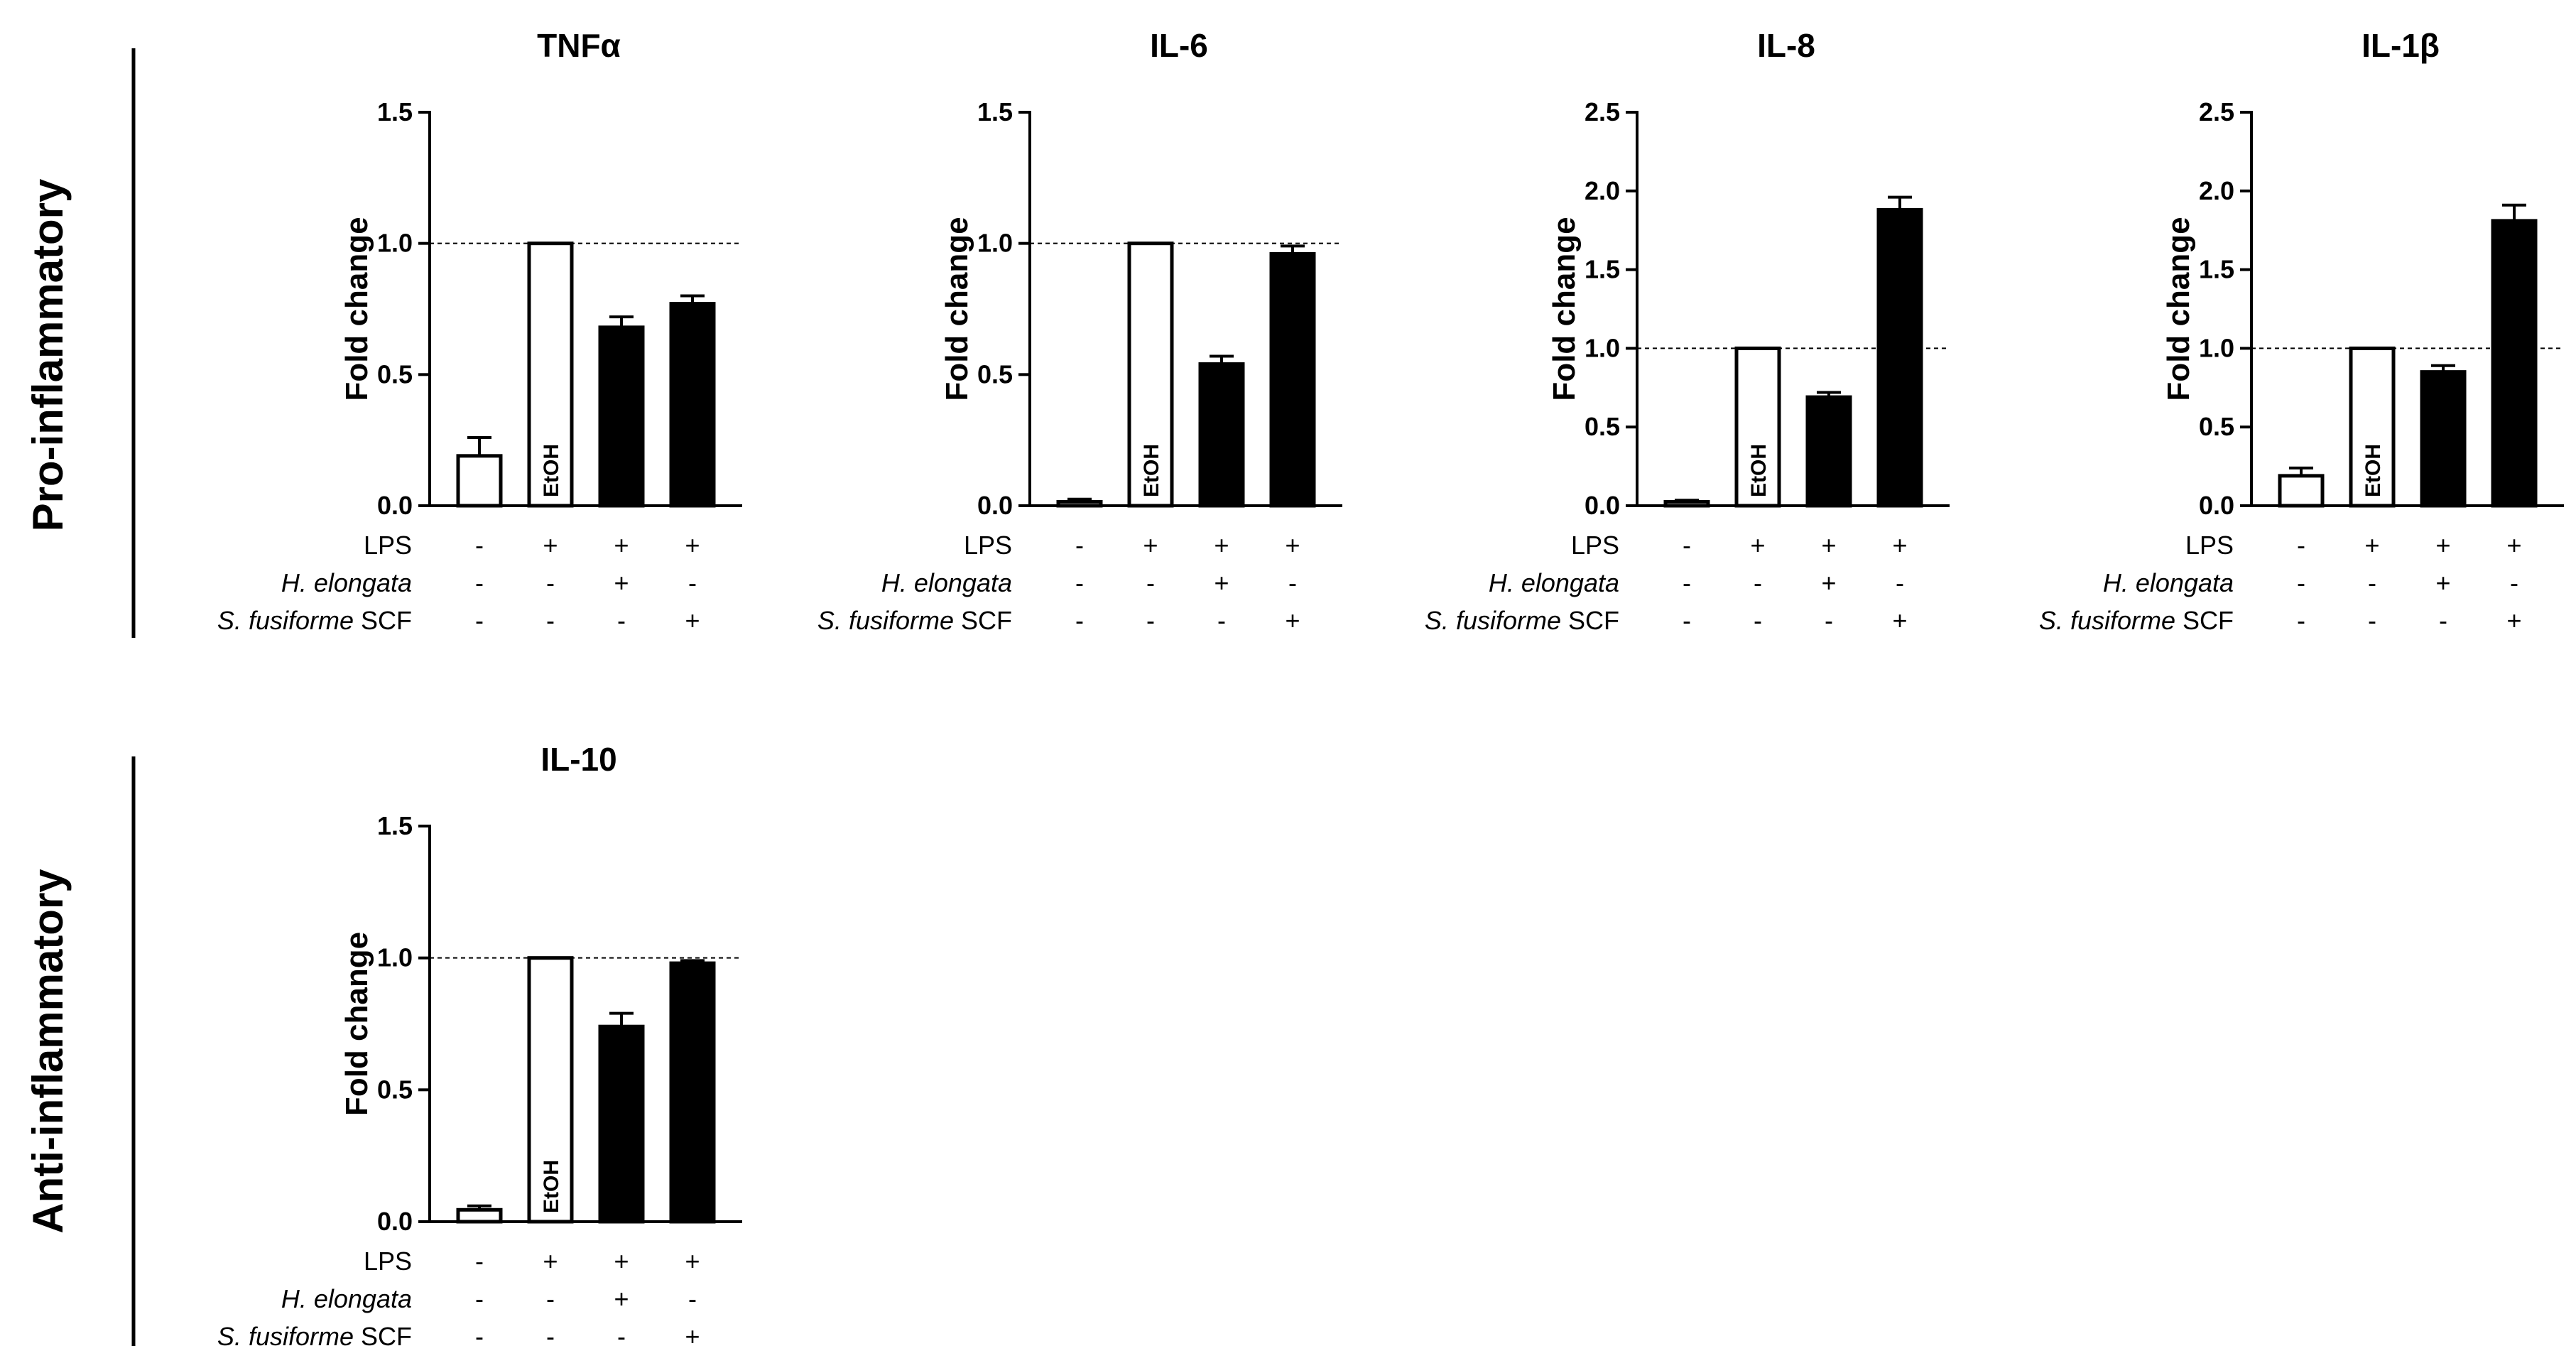 This screenshot has width=2576, height=1368. I want to click on chart-title: IL-1β, so click(2401, 45).